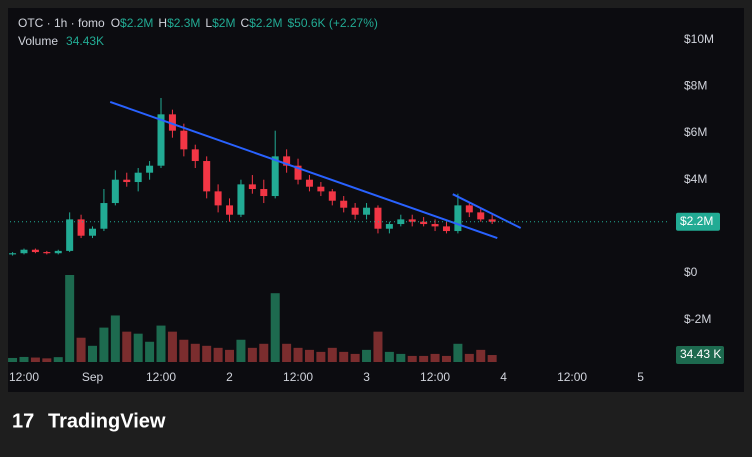  I want to click on y-tick-label: $4M, so click(695, 179).